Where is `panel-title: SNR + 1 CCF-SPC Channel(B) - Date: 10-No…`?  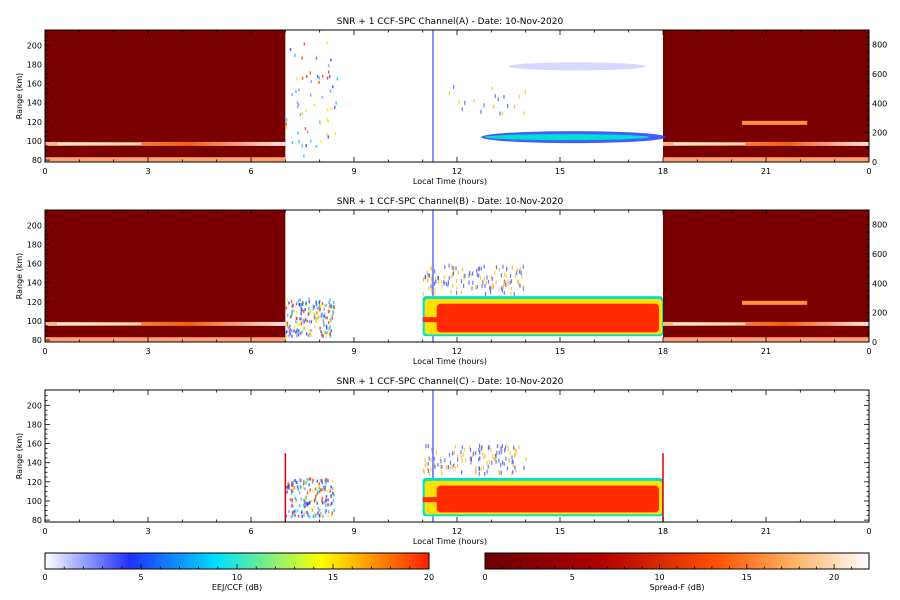
panel-title: SNR + 1 CCF-SPC Channel(B) - Date: 10-No… is located at coordinates (450, 202).